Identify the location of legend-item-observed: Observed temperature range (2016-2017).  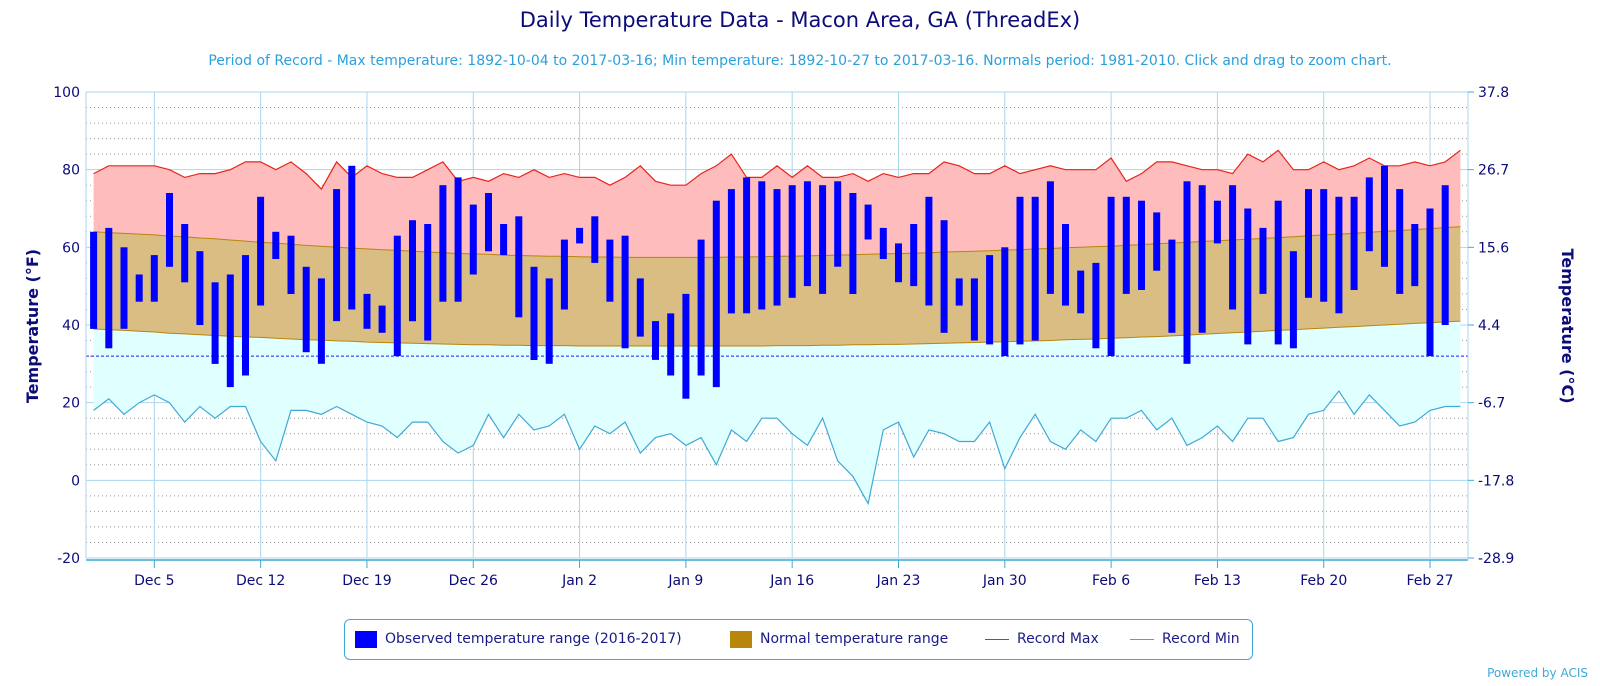
(518, 639).